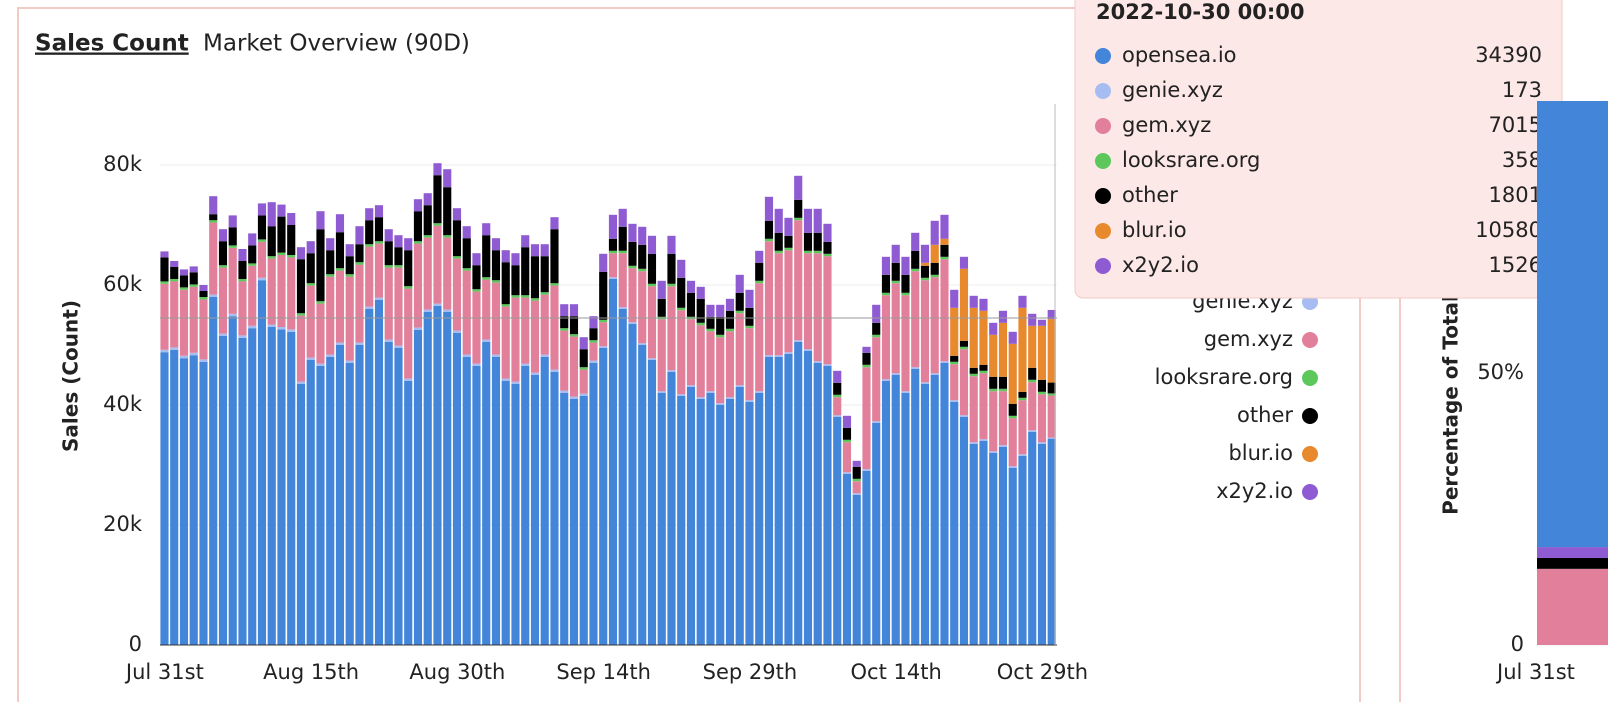  I want to click on legend-dot, so click(1310, 492).